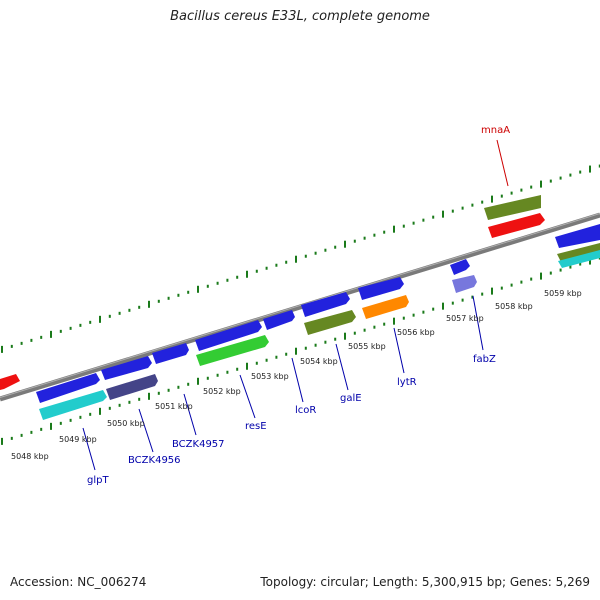 Image resolution: width=600 pixels, height=600 pixels. What do you see at coordinates (416, 332) in the screenshot?
I see `scale-label: 5056 kbp` at bounding box center [416, 332].